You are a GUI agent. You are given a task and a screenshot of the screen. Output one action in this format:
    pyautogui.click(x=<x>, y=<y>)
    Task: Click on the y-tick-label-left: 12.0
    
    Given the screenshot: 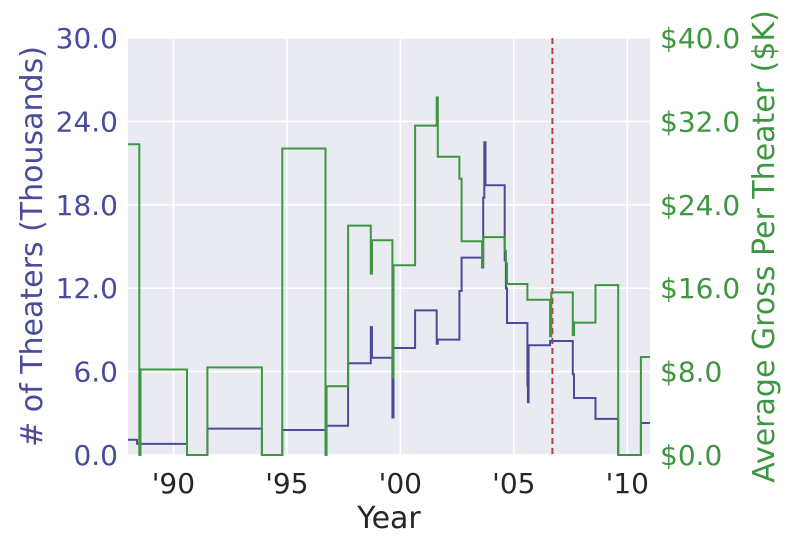 What is the action you would take?
    pyautogui.click(x=87, y=288)
    